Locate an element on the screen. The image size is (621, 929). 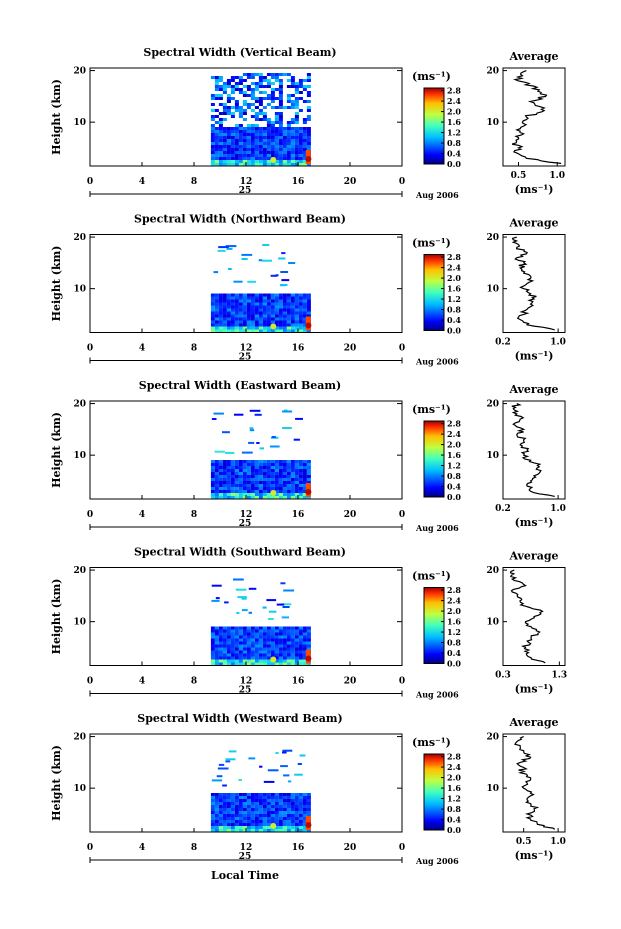
heatmap-peak is located at coordinates (273, 160).